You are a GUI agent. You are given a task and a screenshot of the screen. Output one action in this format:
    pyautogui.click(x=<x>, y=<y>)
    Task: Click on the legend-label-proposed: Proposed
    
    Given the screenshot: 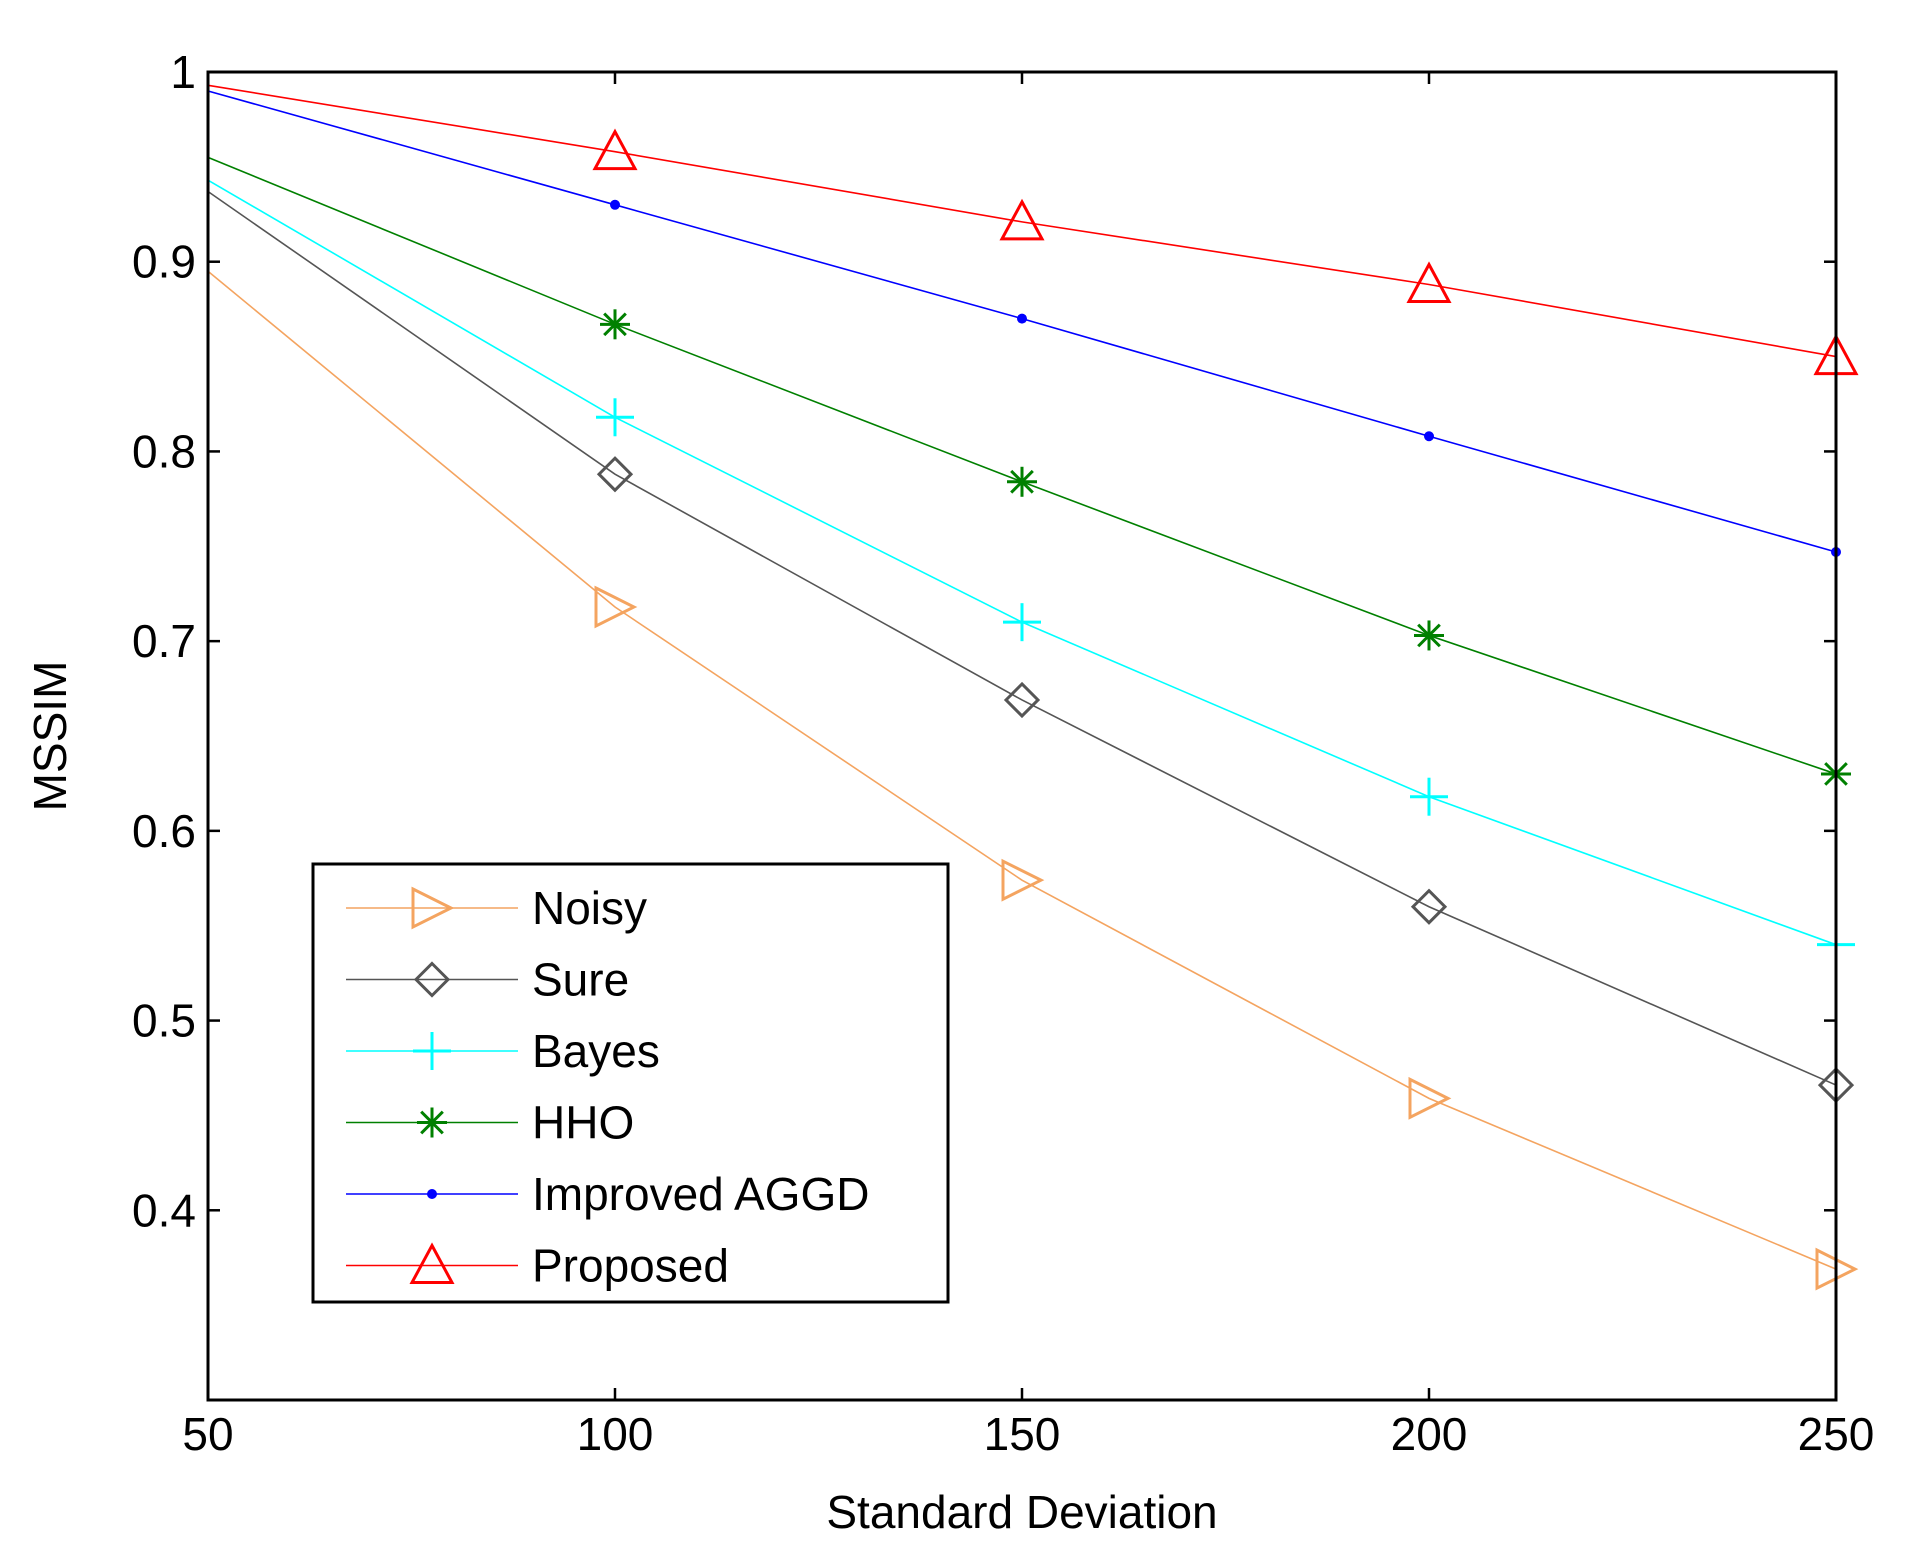 What is the action you would take?
    pyautogui.click(x=630, y=1266)
    